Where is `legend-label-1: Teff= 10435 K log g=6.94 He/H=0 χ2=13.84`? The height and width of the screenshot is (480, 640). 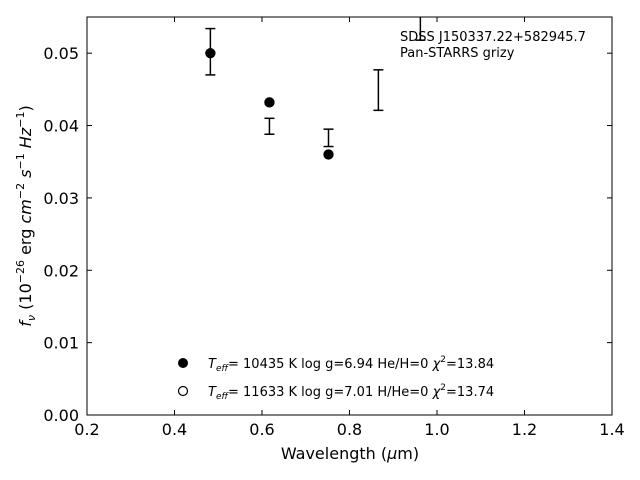
legend-label-1: Teff= 10435 K log g=6.94 He/H=0 χ2=13.84 is located at coordinates (351, 364).